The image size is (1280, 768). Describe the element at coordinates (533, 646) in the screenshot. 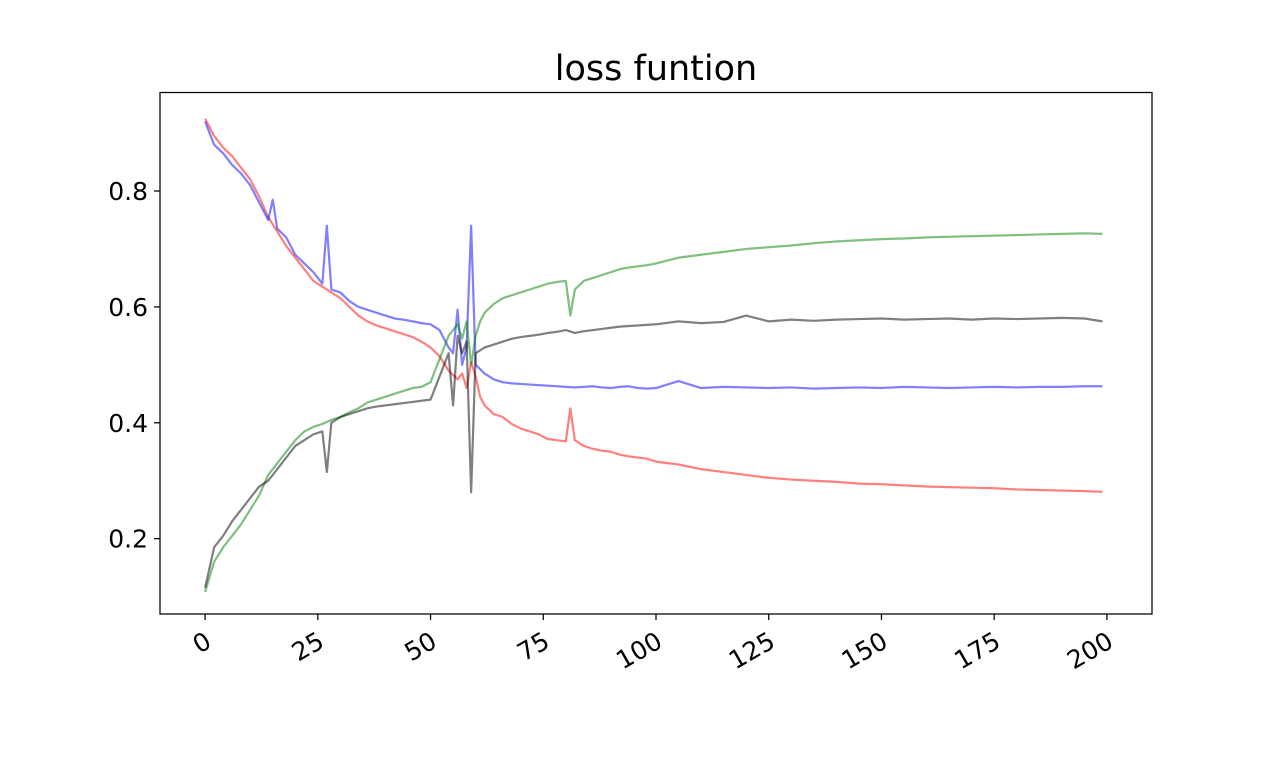

I see `x-tick-label: 75` at that location.